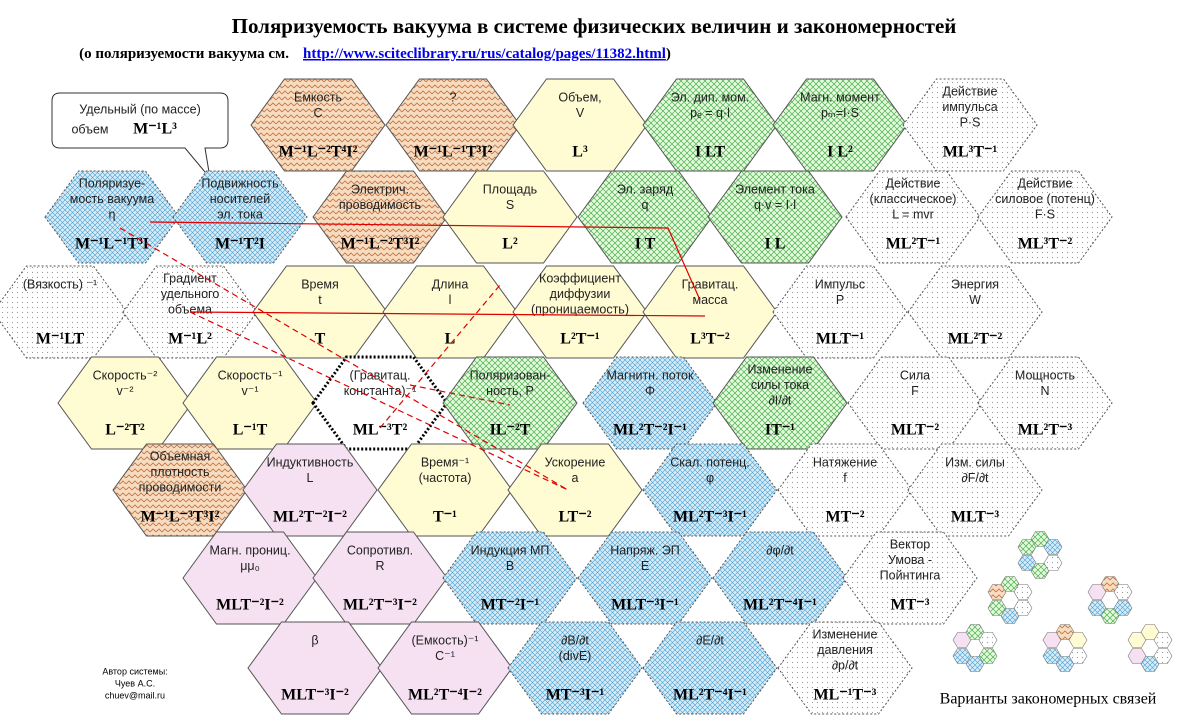 The height and width of the screenshot is (727, 1188). Describe the element at coordinates (913, 214) in the screenshot. I see `hex-label: L = mvr` at that location.